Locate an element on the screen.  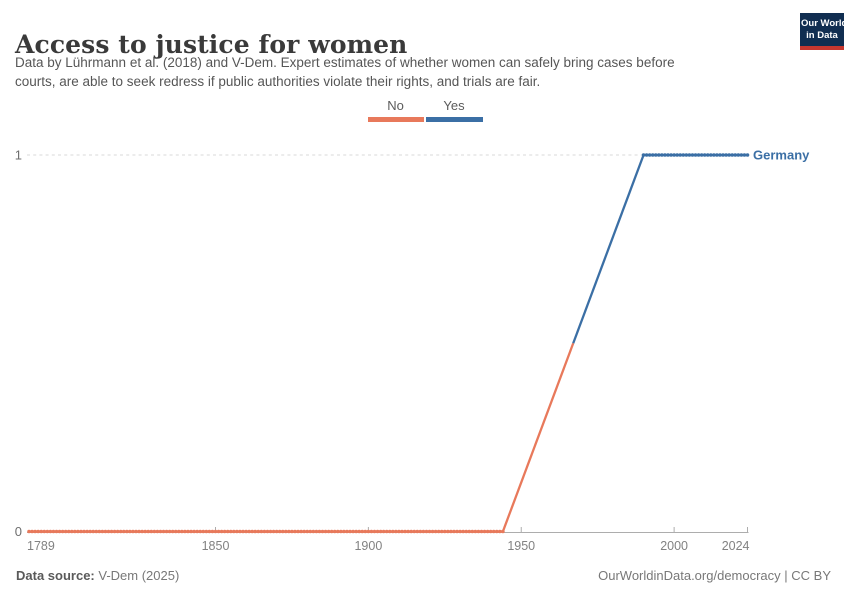
legend-item-yes: Yes is located at coordinates (454, 110).